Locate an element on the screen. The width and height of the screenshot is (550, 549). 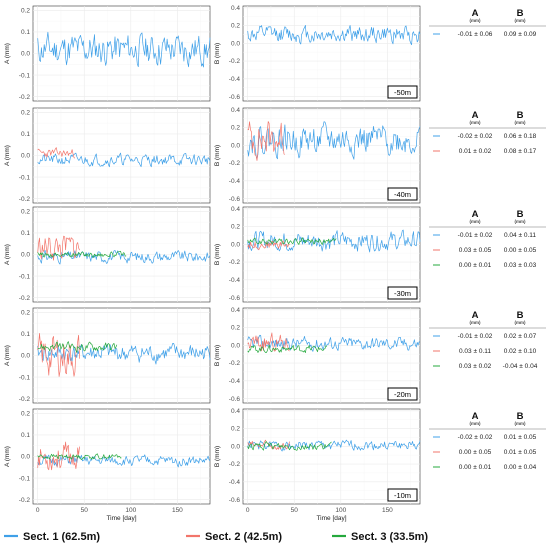
x-tick-label: 100 is located at coordinates (340, 510).